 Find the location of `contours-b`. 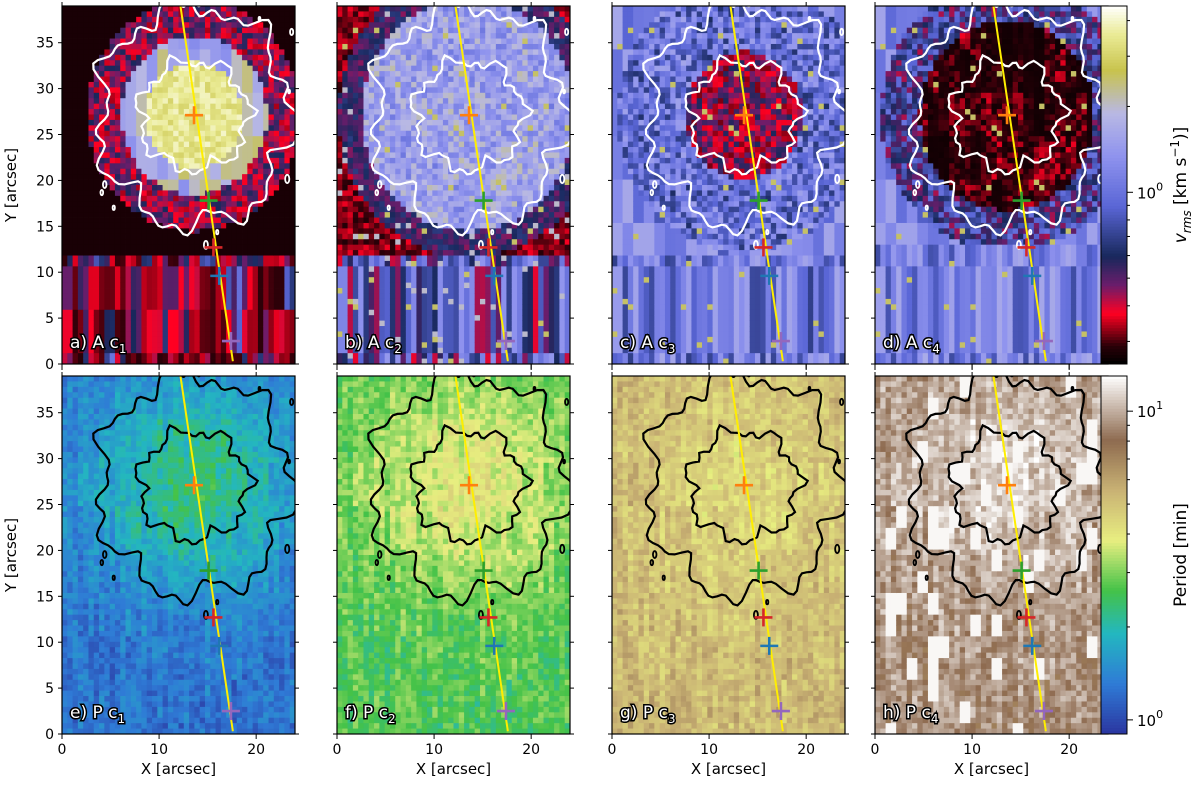

contours-b is located at coordinates (479, 128).